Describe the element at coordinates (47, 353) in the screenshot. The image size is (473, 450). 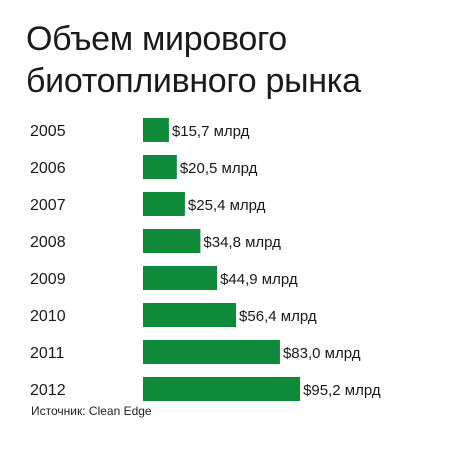
I see `year-label-2011: 2011` at that location.